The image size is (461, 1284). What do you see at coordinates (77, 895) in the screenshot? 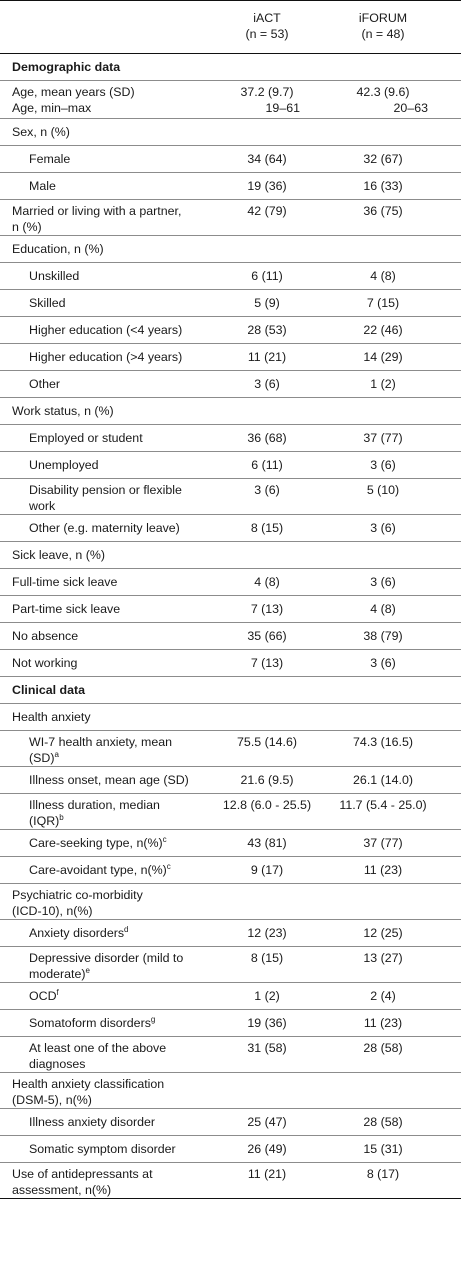
I see `row-label-text: Psychiatric co-morbidity` at bounding box center [77, 895].